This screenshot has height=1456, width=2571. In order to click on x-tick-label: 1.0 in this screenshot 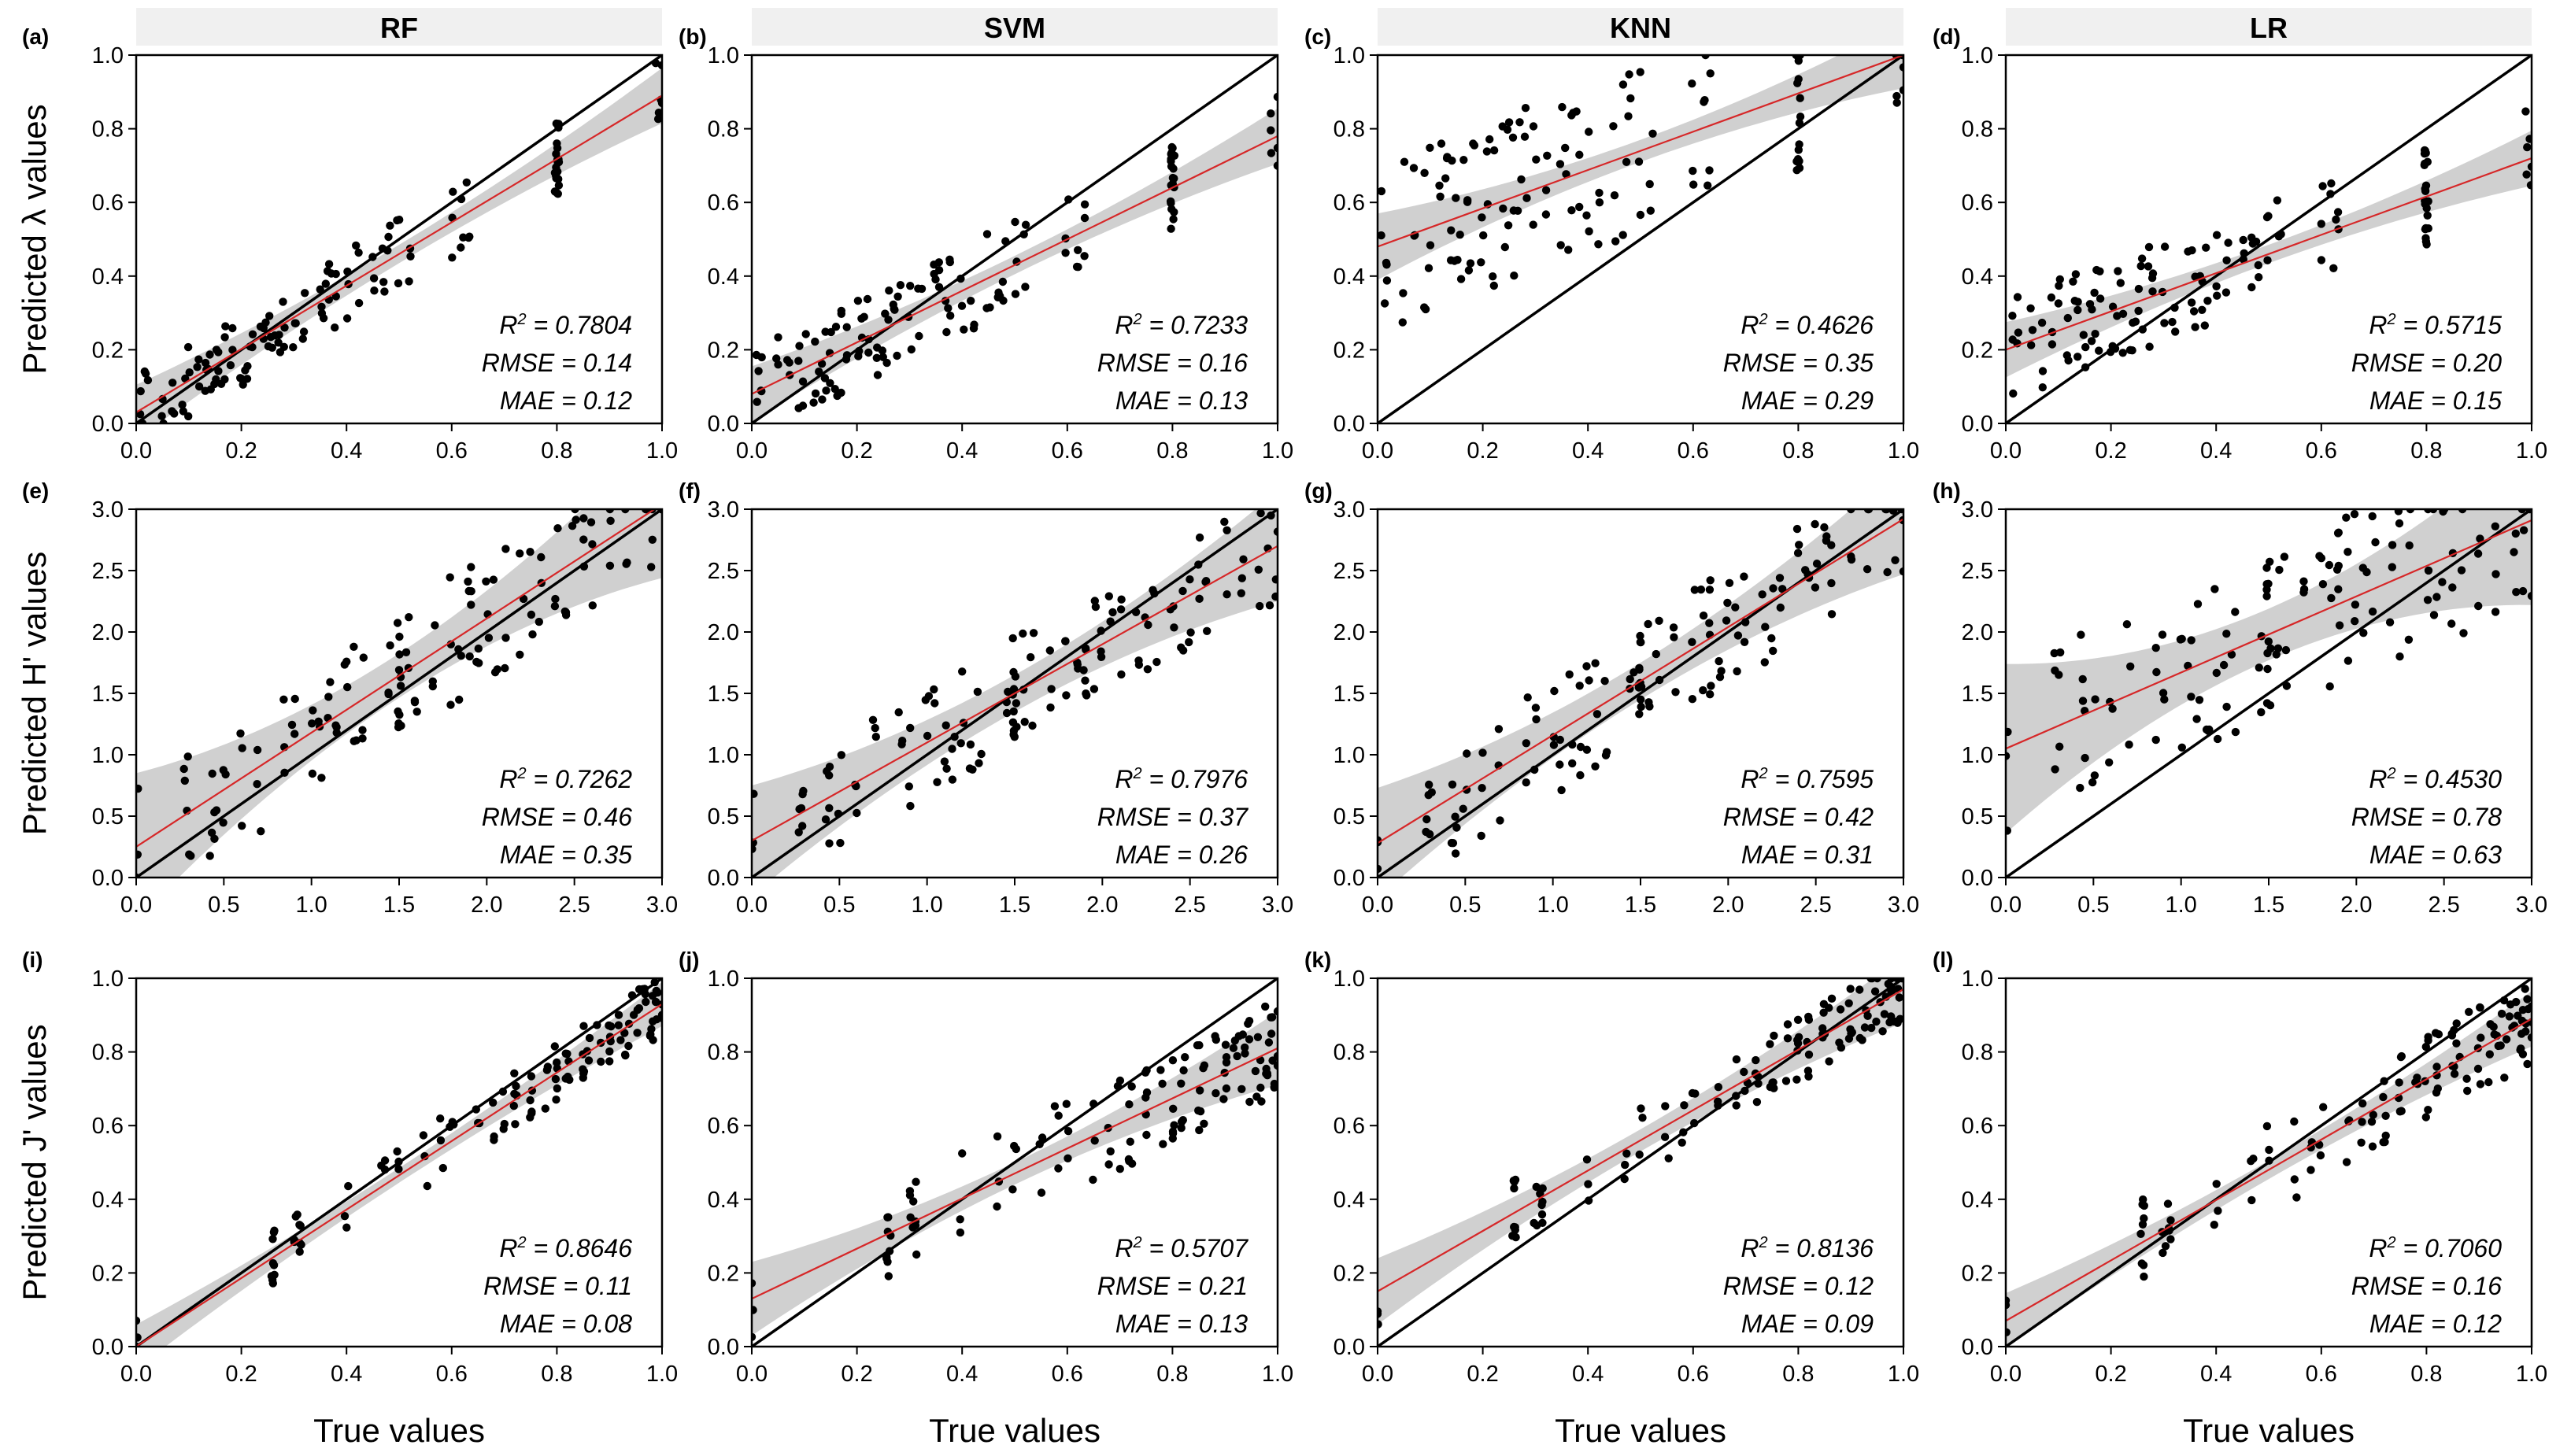, I will do `click(1903, 1374)`.